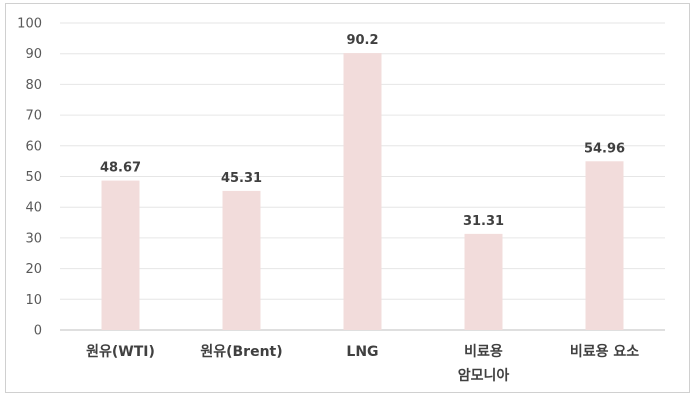 This screenshot has height=396, width=696. I want to click on x-category-label: 비료용 암모니아, so click(484, 364).